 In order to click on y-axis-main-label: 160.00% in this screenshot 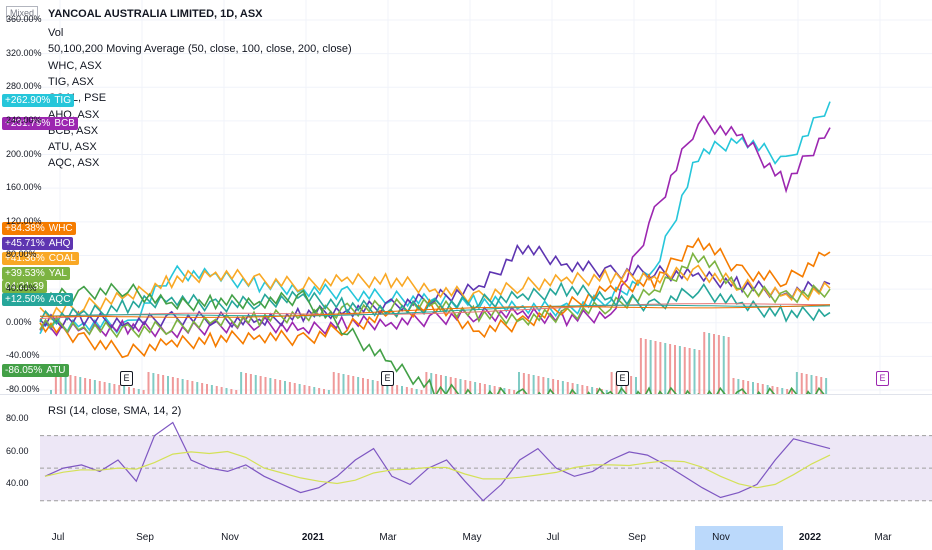, I will do `click(24, 187)`.